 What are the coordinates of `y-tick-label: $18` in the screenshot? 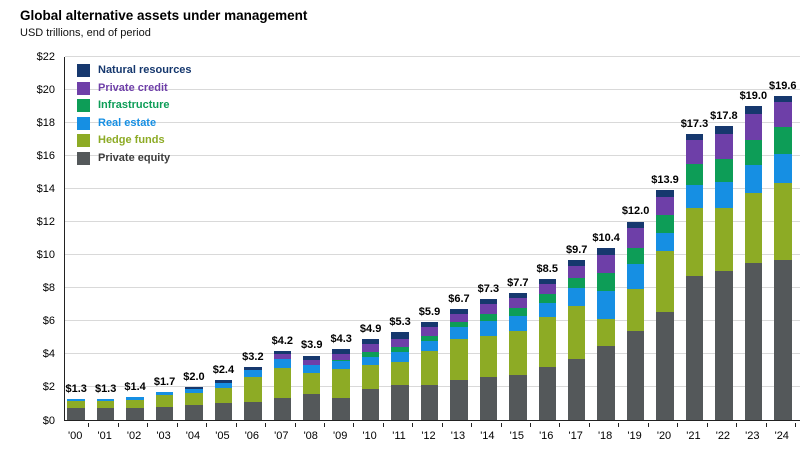 It's located at (45, 122).